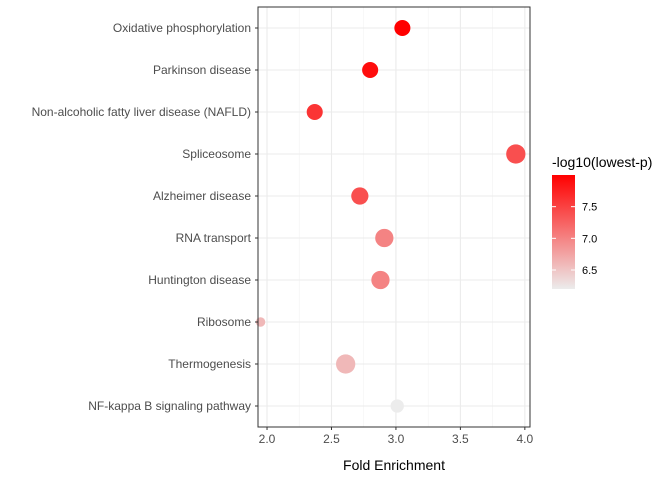 The image size is (672, 485). What do you see at coordinates (182, 28) in the screenshot?
I see `y-tick-label: Oxidative phosphorylation` at bounding box center [182, 28].